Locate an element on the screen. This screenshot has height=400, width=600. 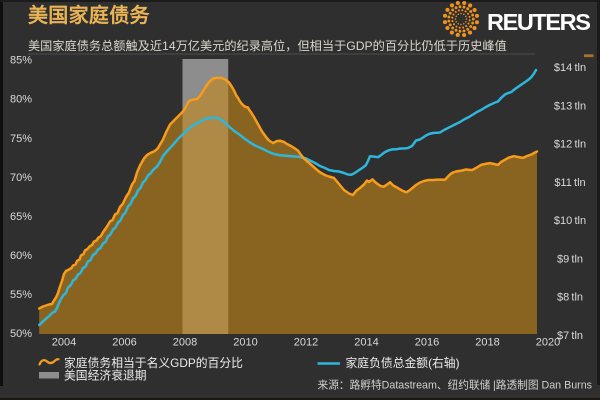
svg-text: $7 tln is located at coordinates (570, 336).